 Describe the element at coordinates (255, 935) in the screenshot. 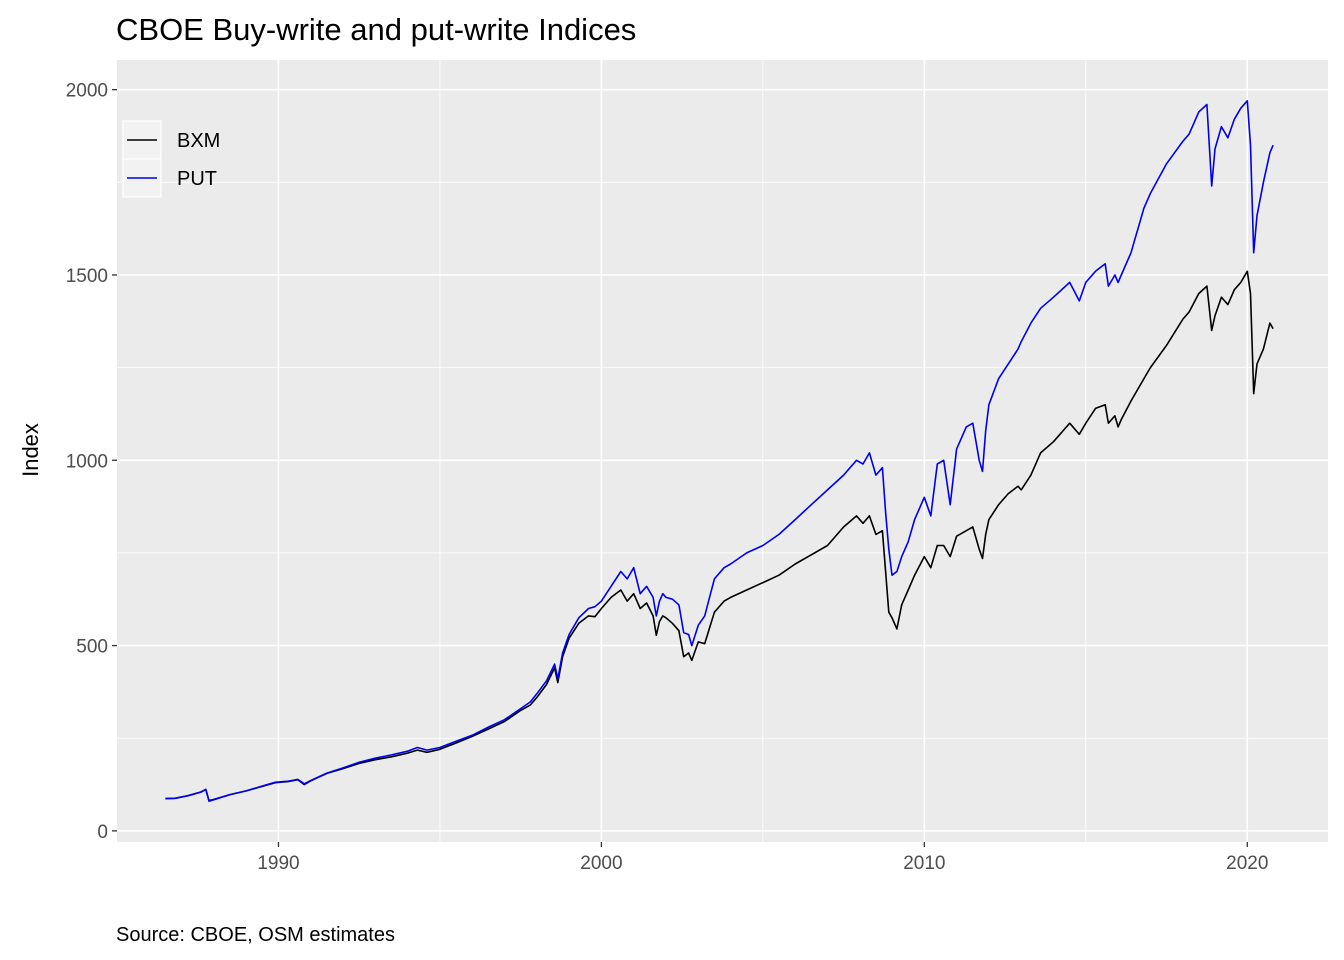

I see `chart-caption: Source: CBOE, OSM estimates` at that location.